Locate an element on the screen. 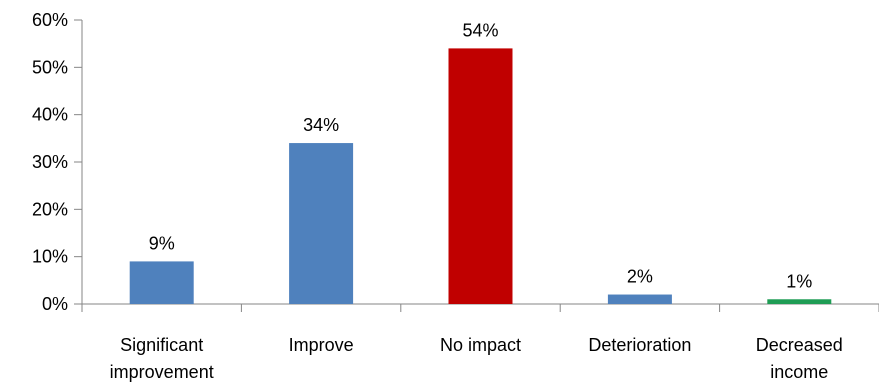 The width and height of the screenshot is (879, 389). data-label: 1% is located at coordinates (799, 281).